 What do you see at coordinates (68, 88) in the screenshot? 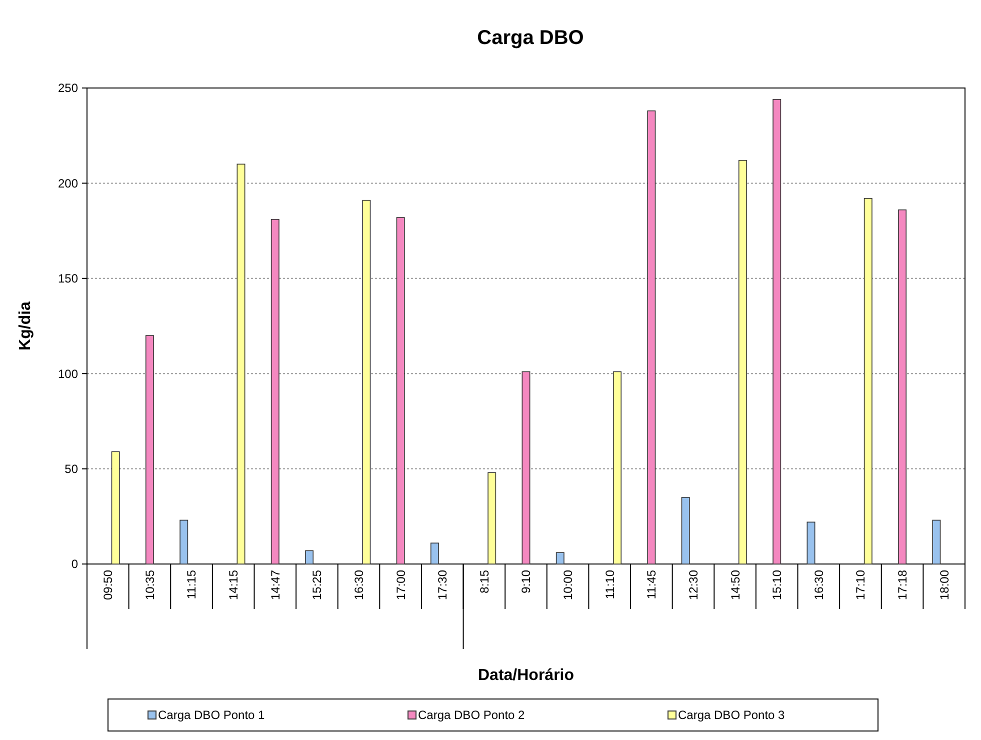
I see `y-tick-label: 250` at bounding box center [68, 88].